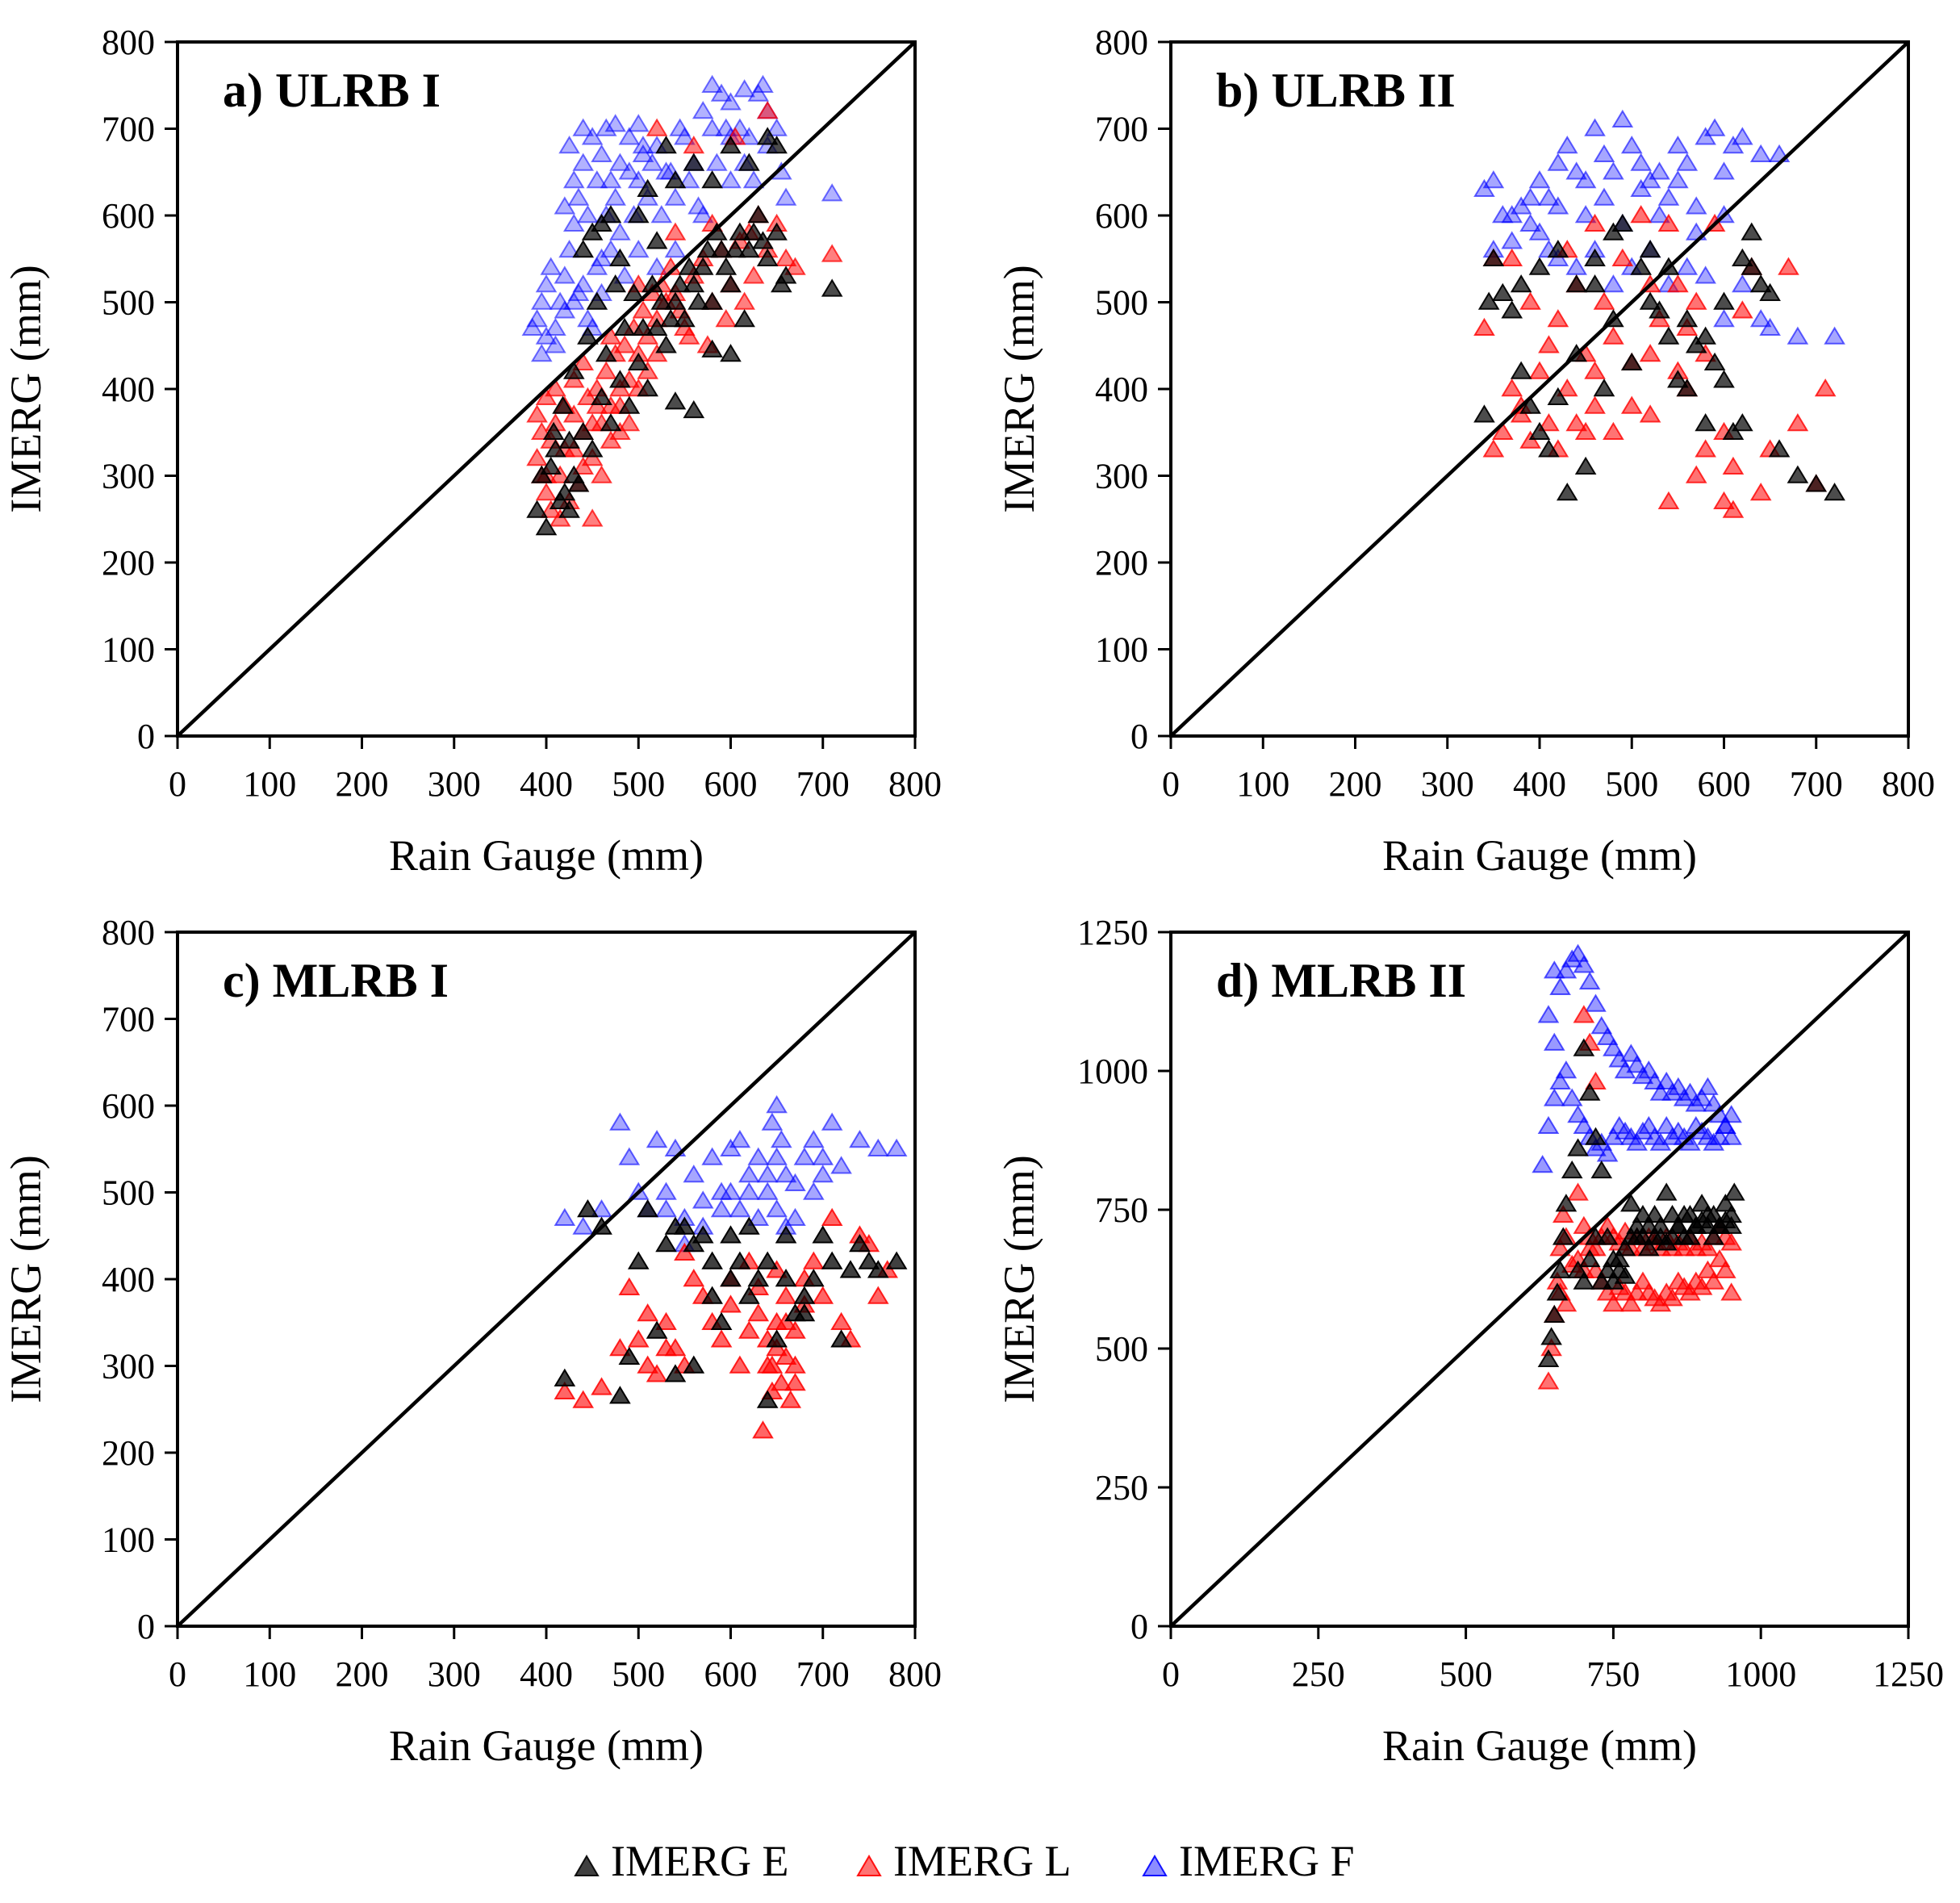  Describe the element at coordinates (869, 1865) in the screenshot. I see `legend-marker-imerg-l` at that location.